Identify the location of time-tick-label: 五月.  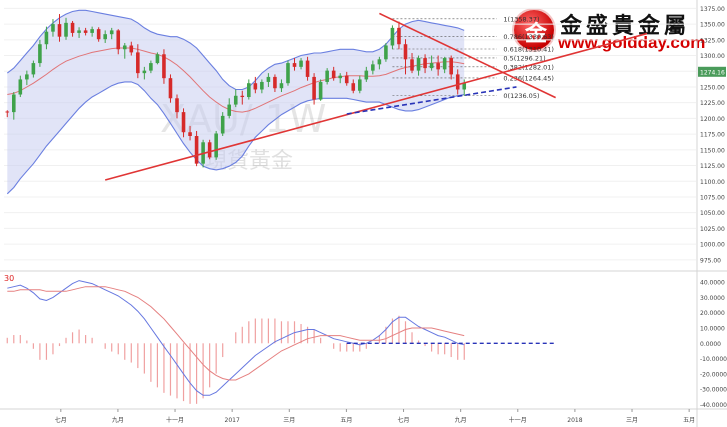
(689, 420).